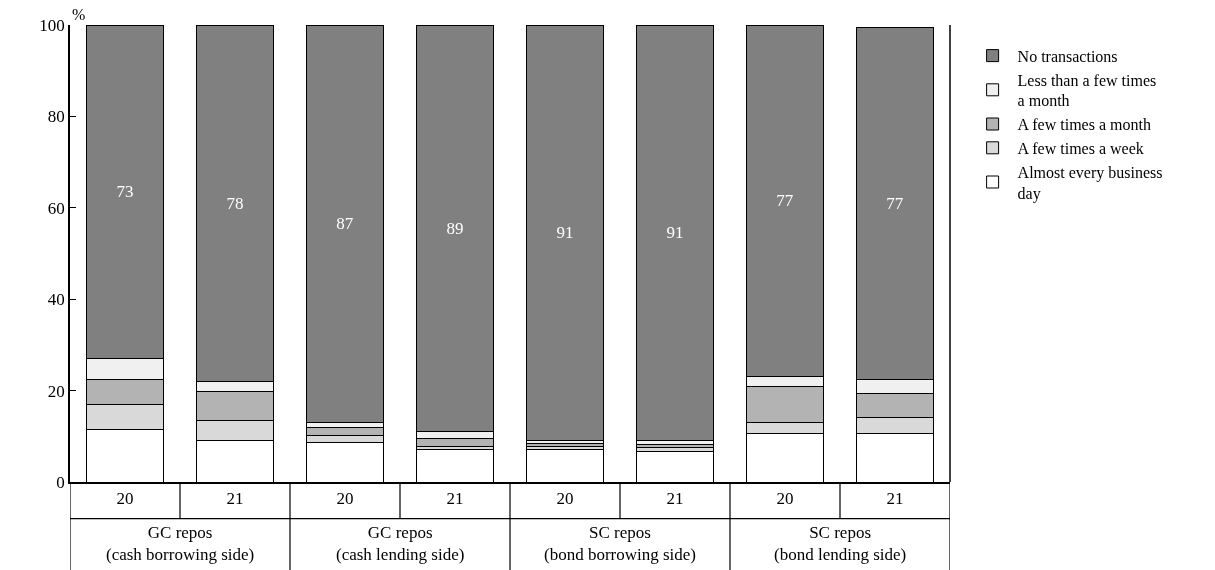 This screenshot has width=1215, height=570. What do you see at coordinates (56, 117) in the screenshot?
I see `y-tick-label: 80` at bounding box center [56, 117].